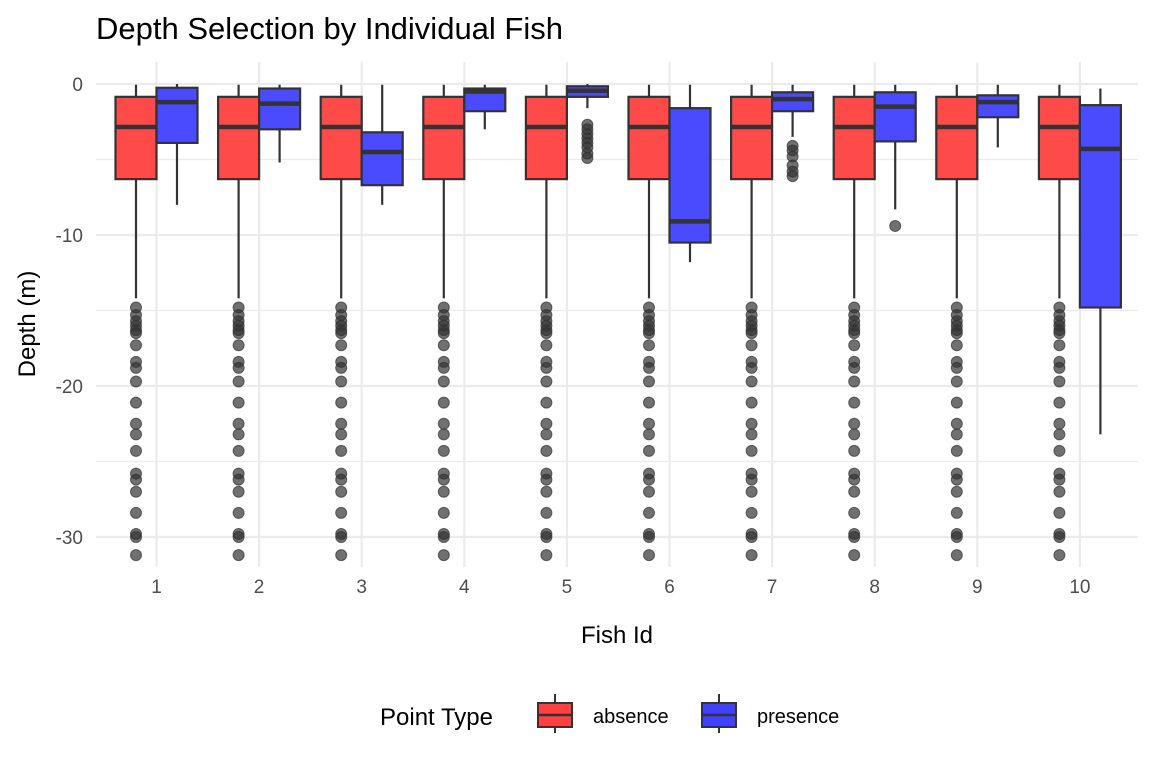  What do you see at coordinates (772, 587) in the screenshot?
I see `x-tick-label: 7` at bounding box center [772, 587].